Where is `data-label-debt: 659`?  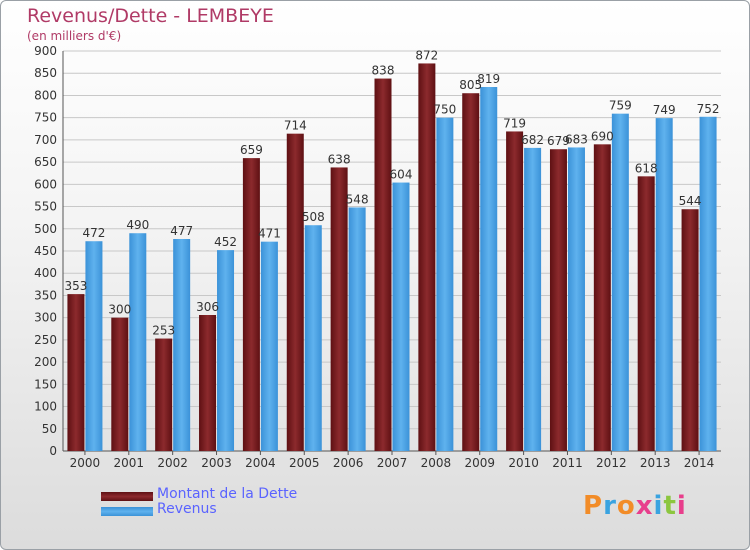 data-label-debt: 659 is located at coordinates (251, 150).